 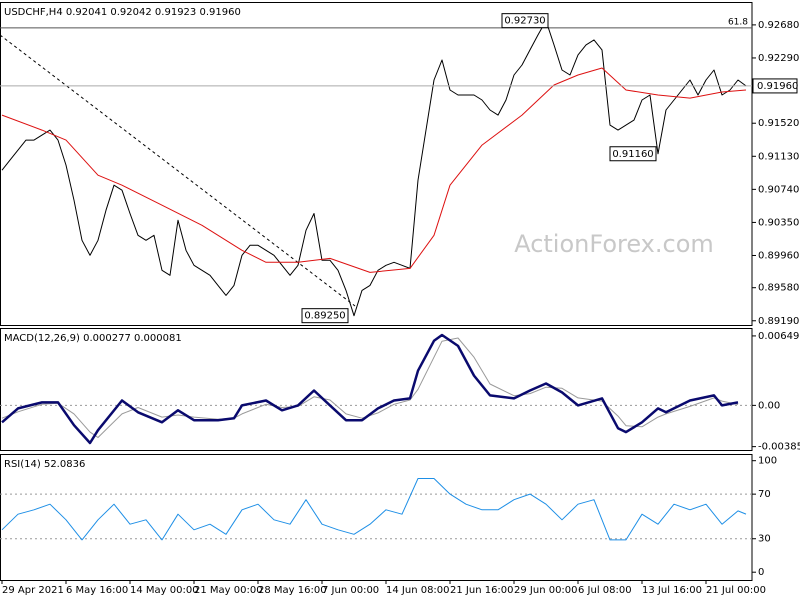 What do you see at coordinates (778, 156) in the screenshot?
I see `y-tick-label: 0.91130` at bounding box center [778, 156].